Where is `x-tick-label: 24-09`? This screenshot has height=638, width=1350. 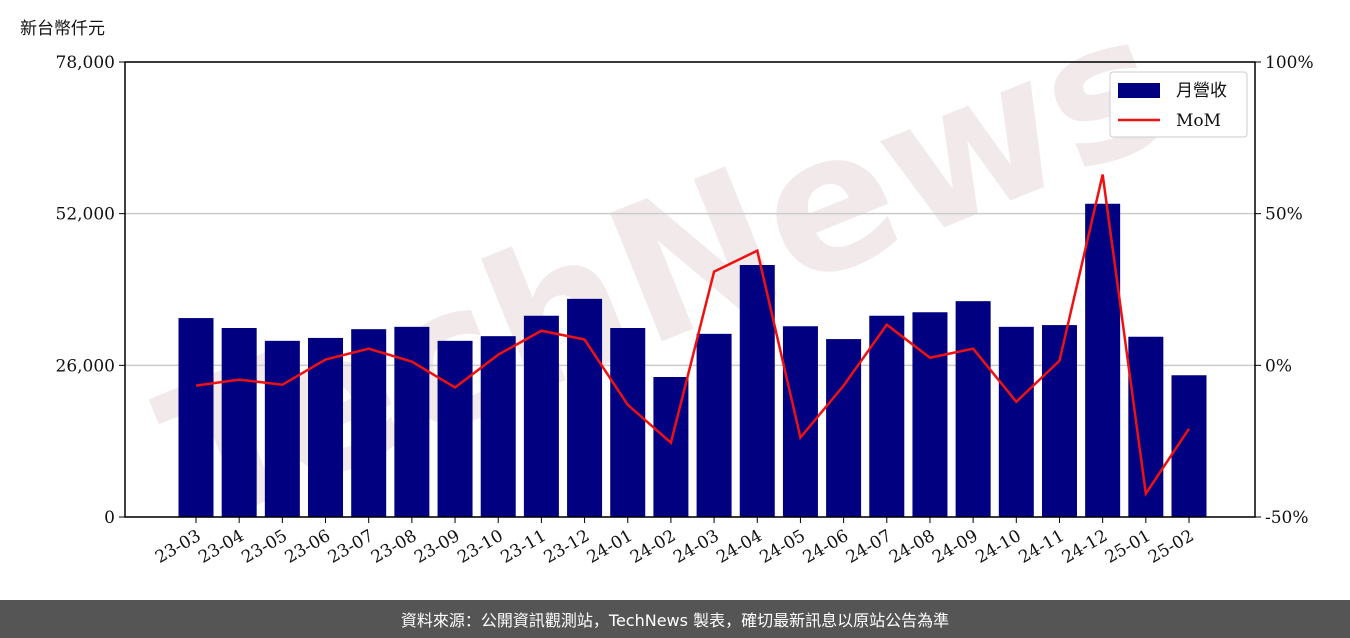 x-tick-label: 24-09 is located at coordinates (955, 547).